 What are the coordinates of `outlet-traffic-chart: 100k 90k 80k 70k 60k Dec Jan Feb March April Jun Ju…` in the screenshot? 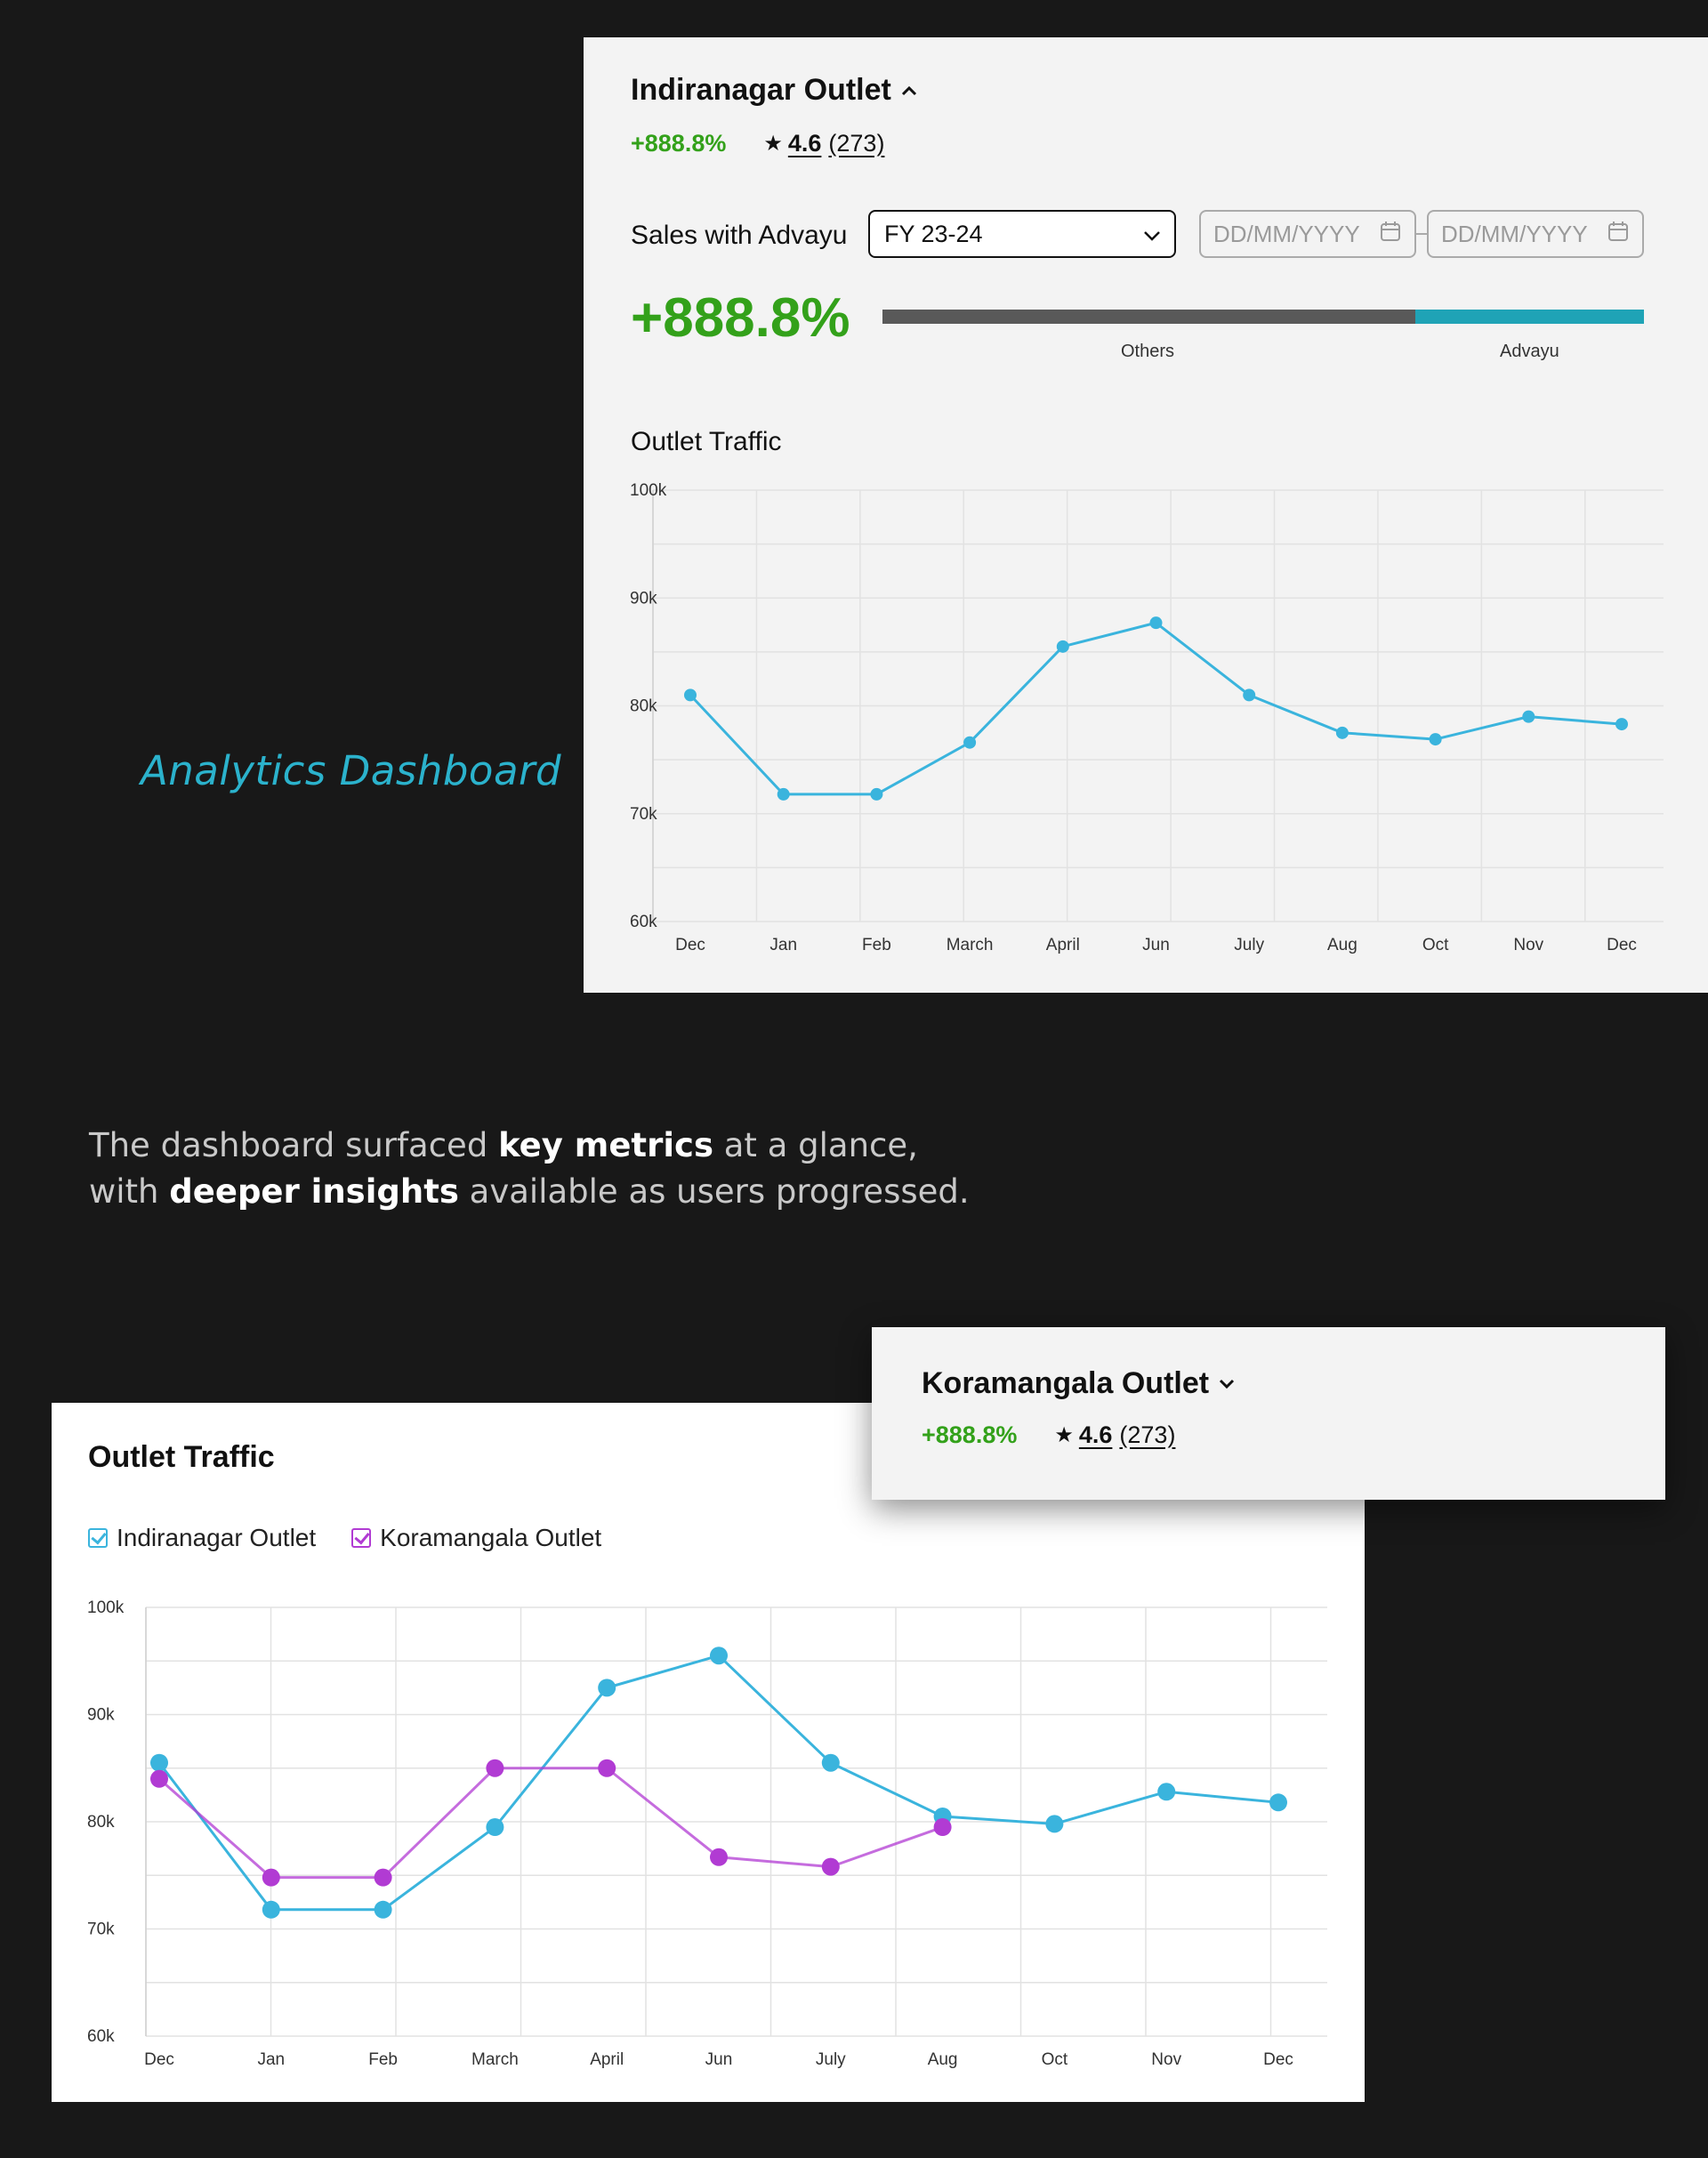 It's located at (1147, 717).